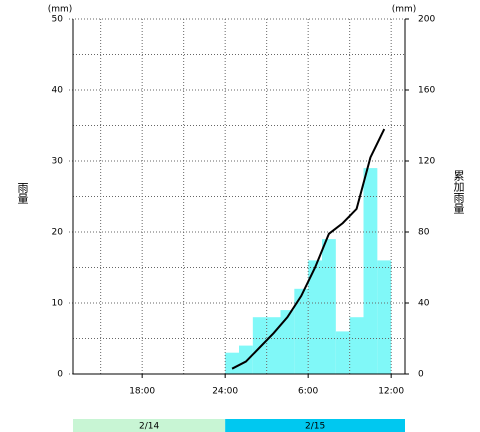  I want to click on y2-tick-label: 200, so click(426, 20).